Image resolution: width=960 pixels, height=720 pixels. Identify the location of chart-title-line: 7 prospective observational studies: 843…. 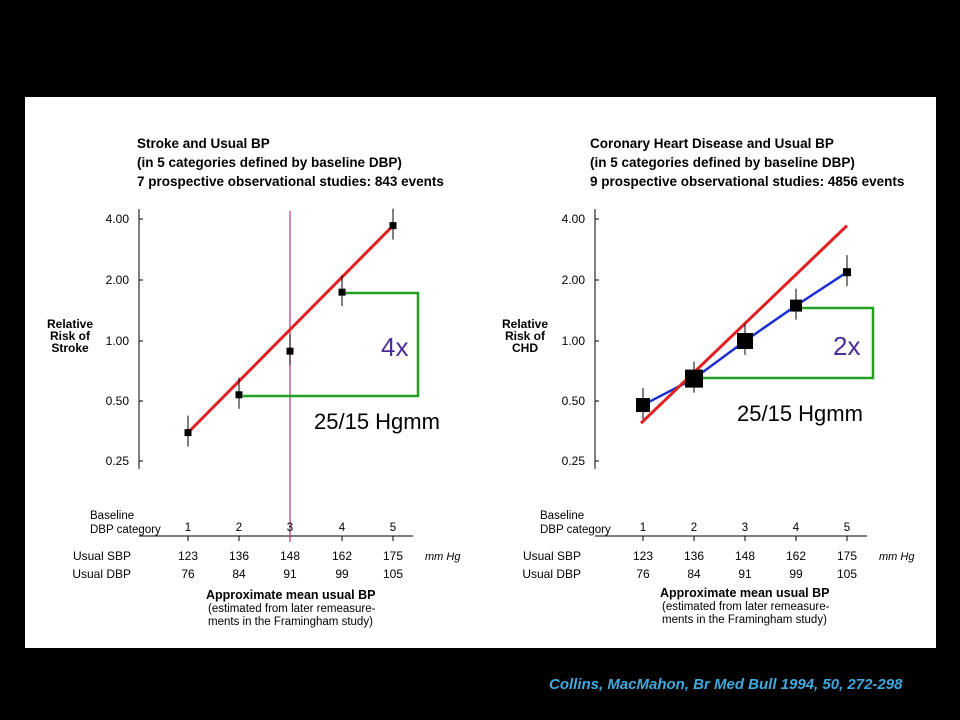
(290, 181).